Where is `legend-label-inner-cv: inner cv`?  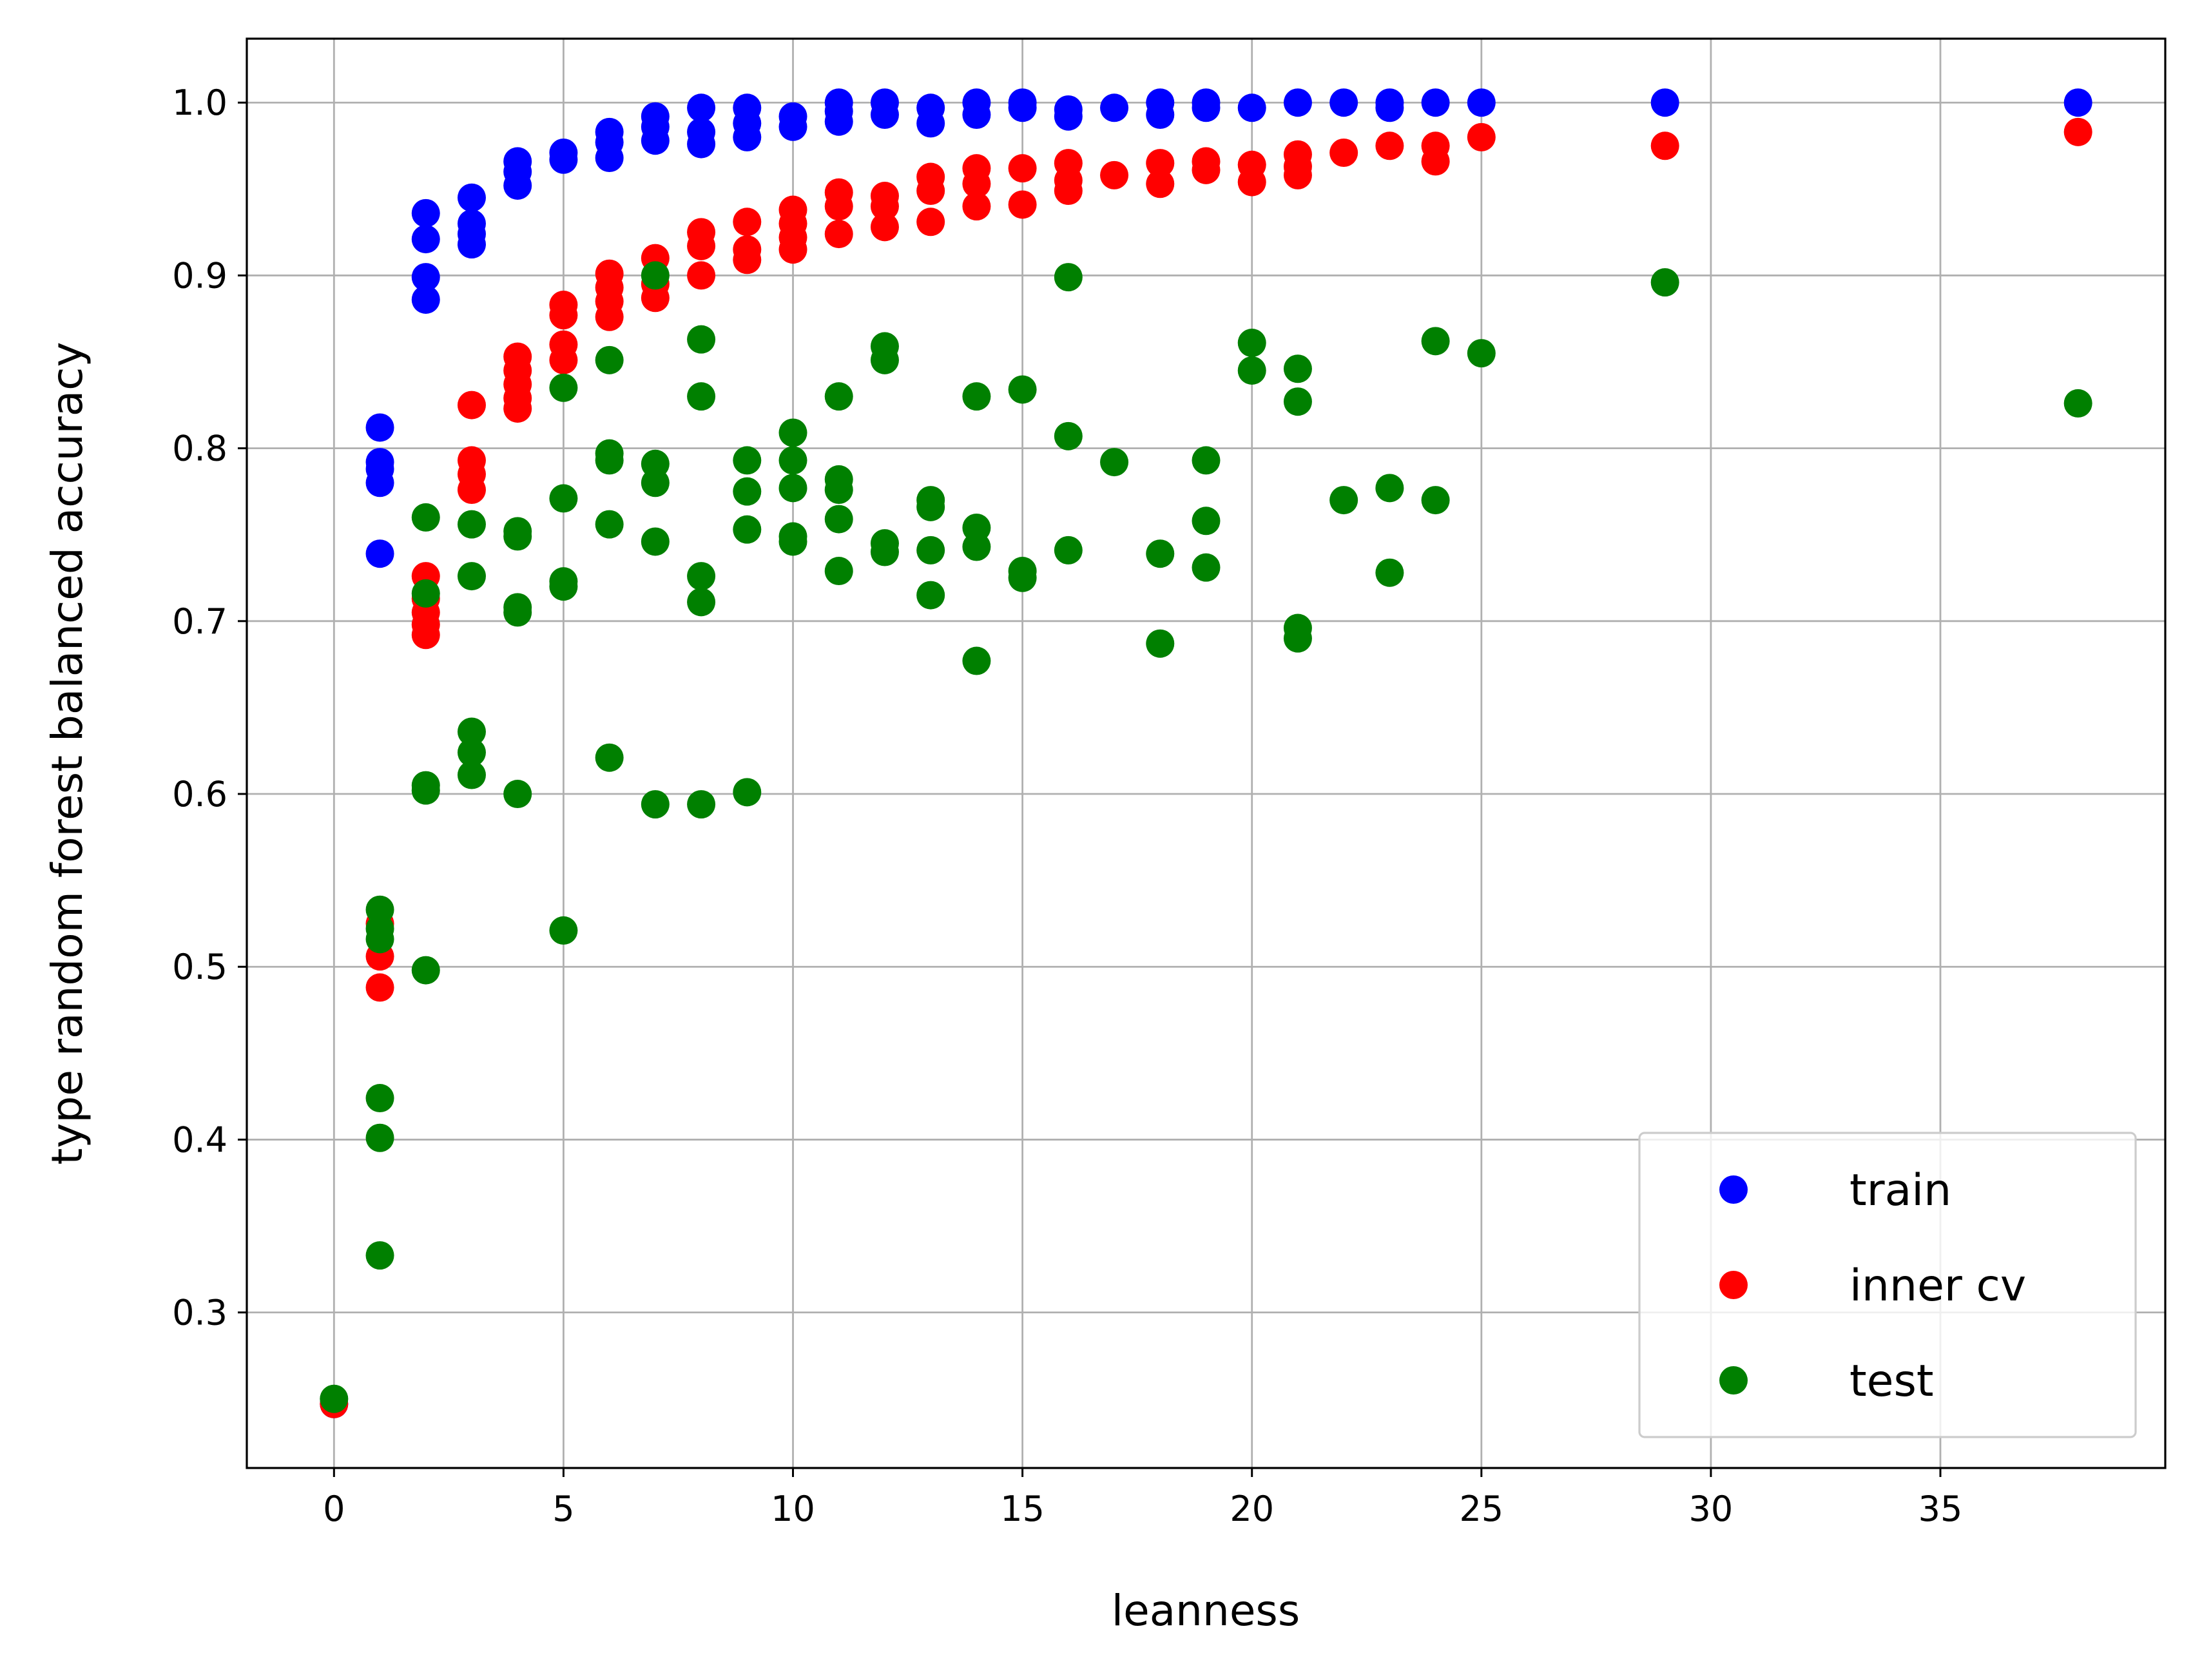
legend-label-inner-cv: inner cv is located at coordinates (1937, 1286).